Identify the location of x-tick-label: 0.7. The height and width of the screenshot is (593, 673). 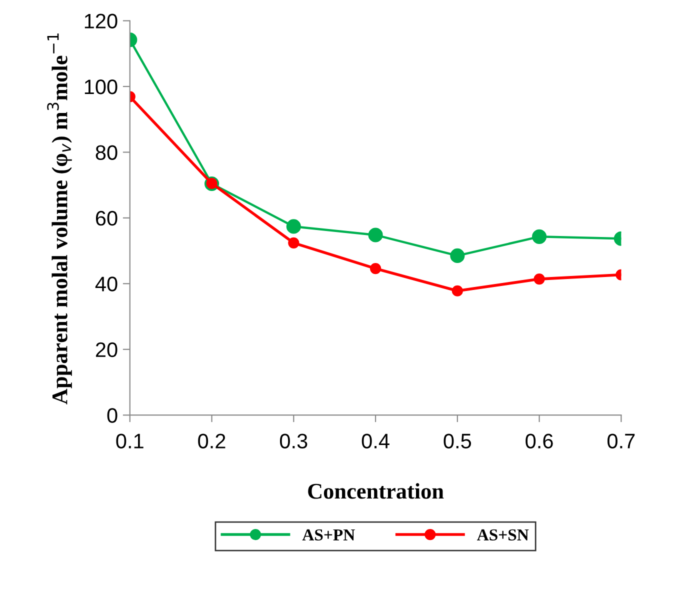
(621, 441).